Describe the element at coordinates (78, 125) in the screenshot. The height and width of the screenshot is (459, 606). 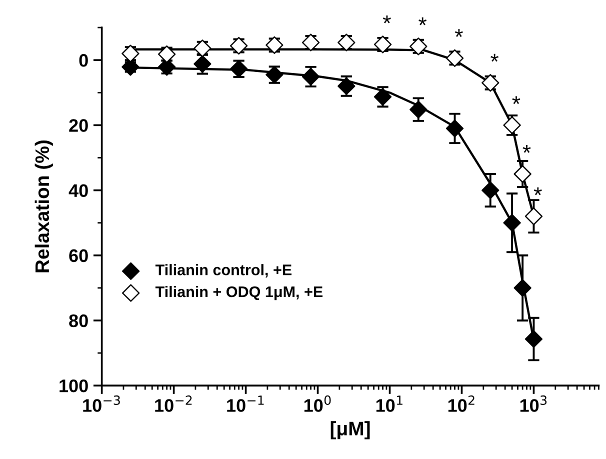
I see `y-tick-label: 20` at that location.